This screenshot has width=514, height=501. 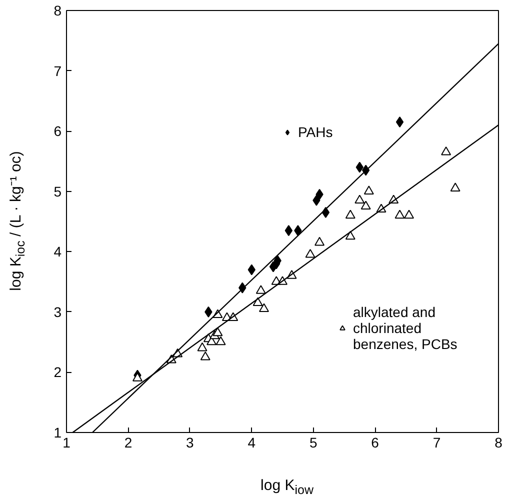 I want to click on x-tick-label: 7, so click(x=436, y=442).